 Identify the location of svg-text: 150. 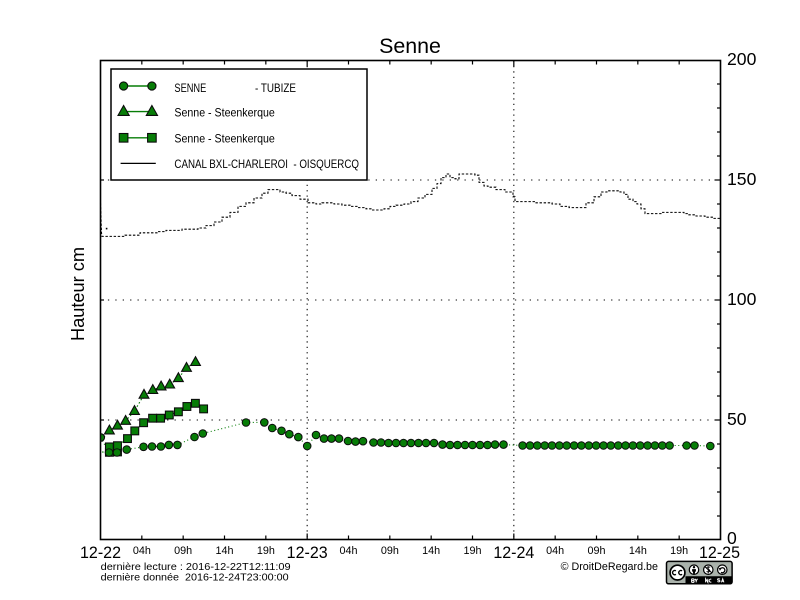
(742, 179).